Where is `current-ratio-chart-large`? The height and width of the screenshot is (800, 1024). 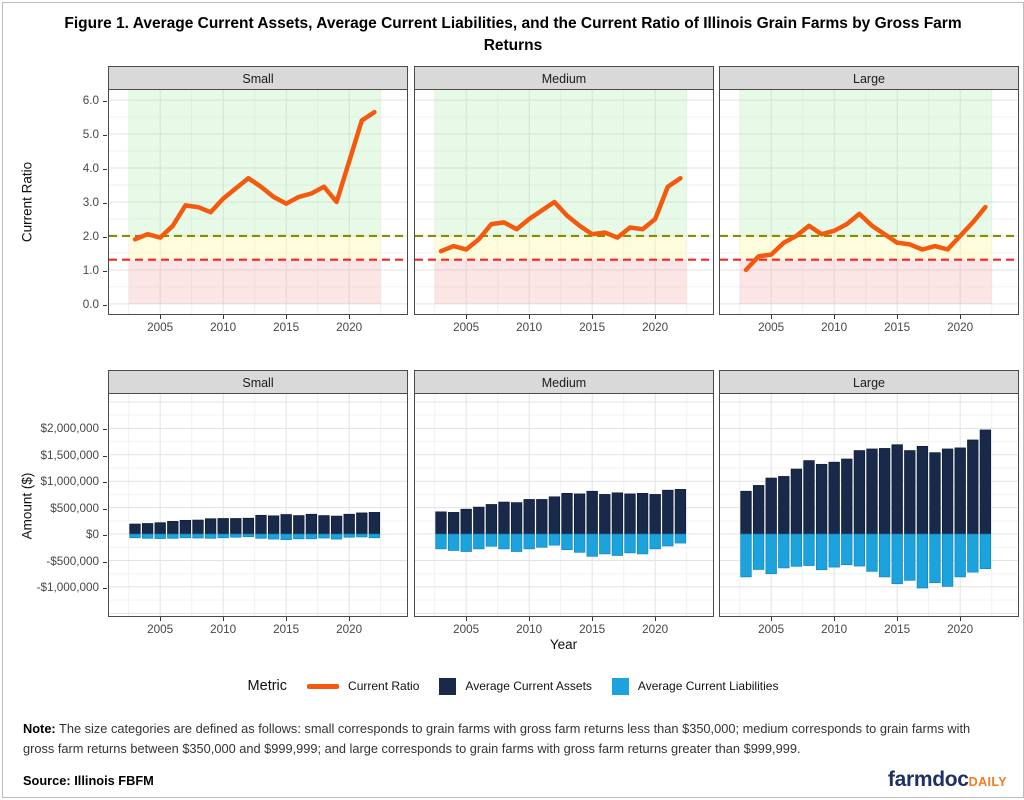 current-ratio-chart-large is located at coordinates (869, 202).